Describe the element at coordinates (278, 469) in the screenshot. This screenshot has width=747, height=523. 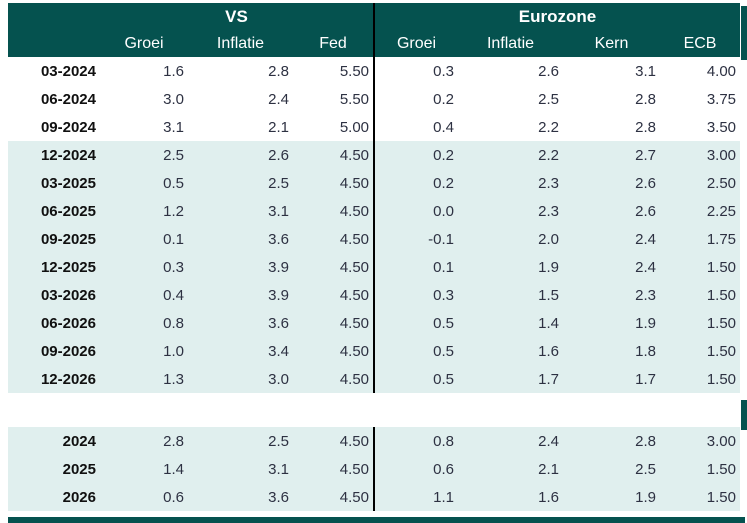
I see `cell: 3.1` at that location.